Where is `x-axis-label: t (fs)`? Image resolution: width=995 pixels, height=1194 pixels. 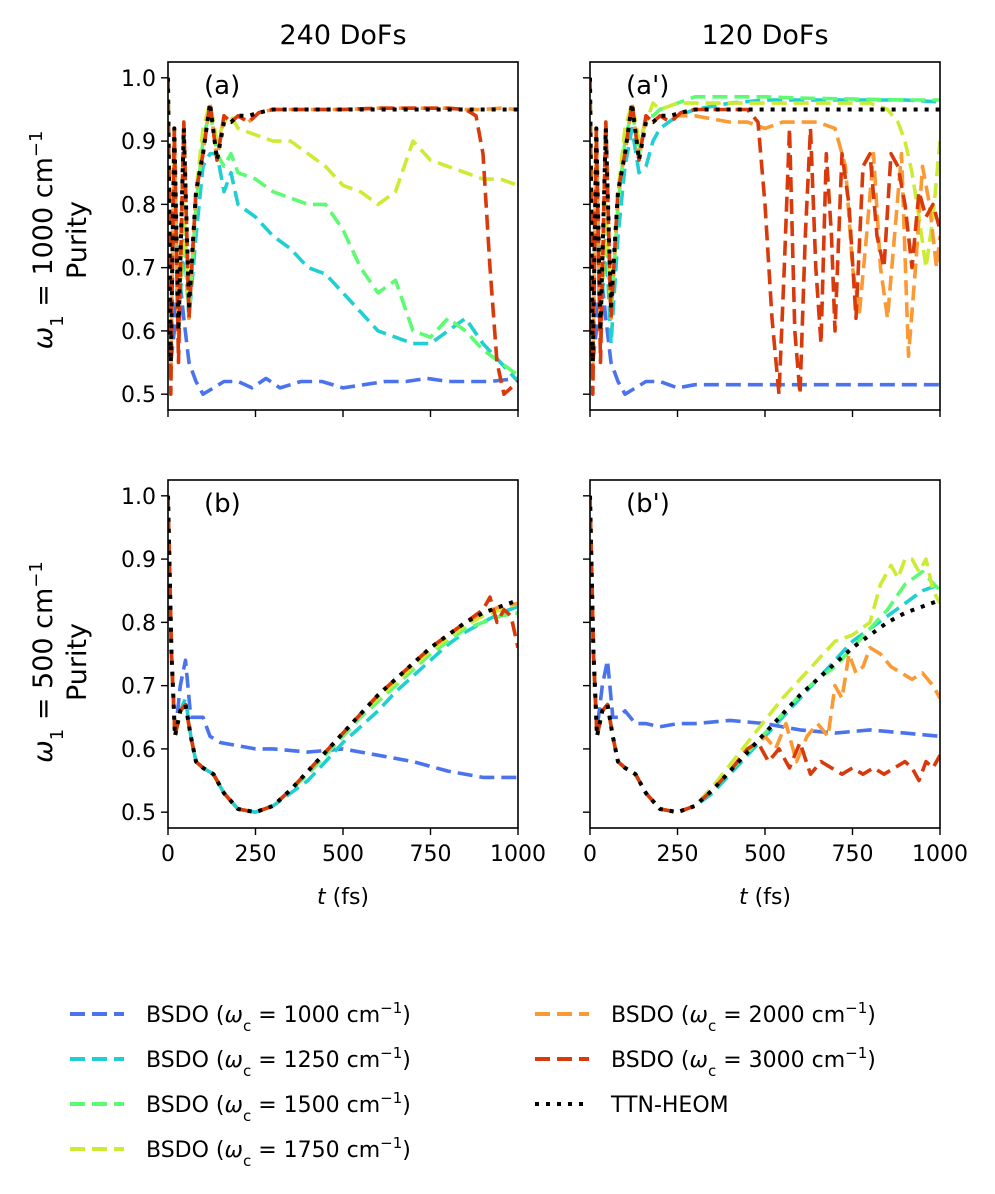 x-axis-label: t (fs) is located at coordinates (343, 897).